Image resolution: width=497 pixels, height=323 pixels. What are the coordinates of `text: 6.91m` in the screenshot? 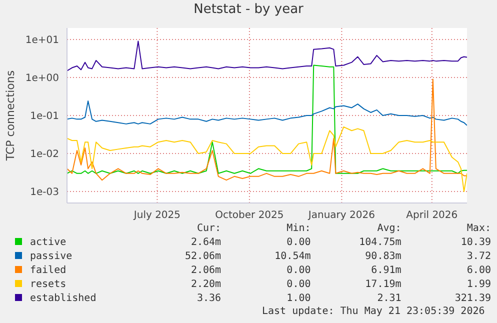 It's located at (386, 271).